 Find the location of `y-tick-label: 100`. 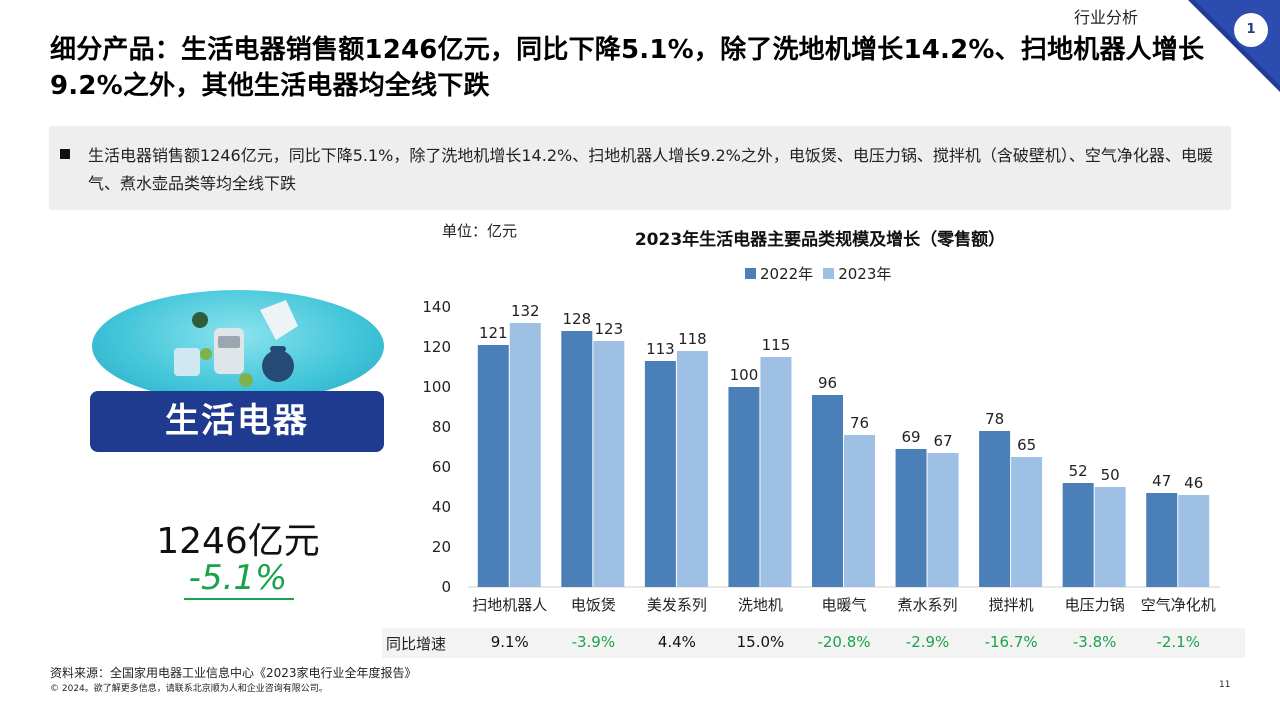

y-tick-label: 100 is located at coordinates (436, 387).